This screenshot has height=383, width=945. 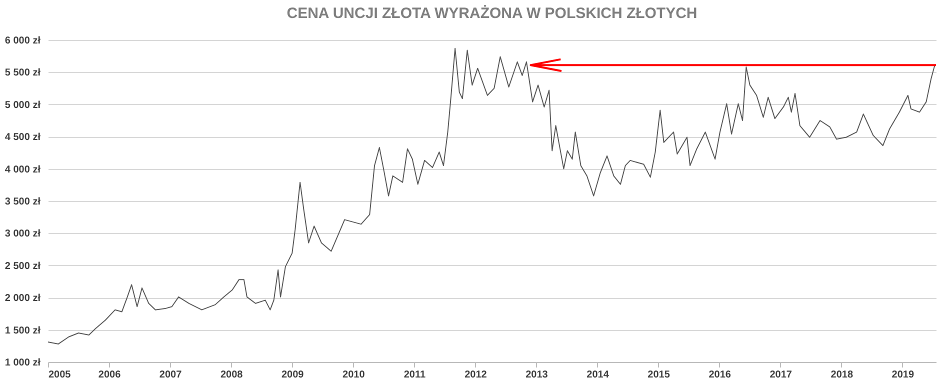 I want to click on y-tick-label: 3 000 zł, so click(x=22, y=234).